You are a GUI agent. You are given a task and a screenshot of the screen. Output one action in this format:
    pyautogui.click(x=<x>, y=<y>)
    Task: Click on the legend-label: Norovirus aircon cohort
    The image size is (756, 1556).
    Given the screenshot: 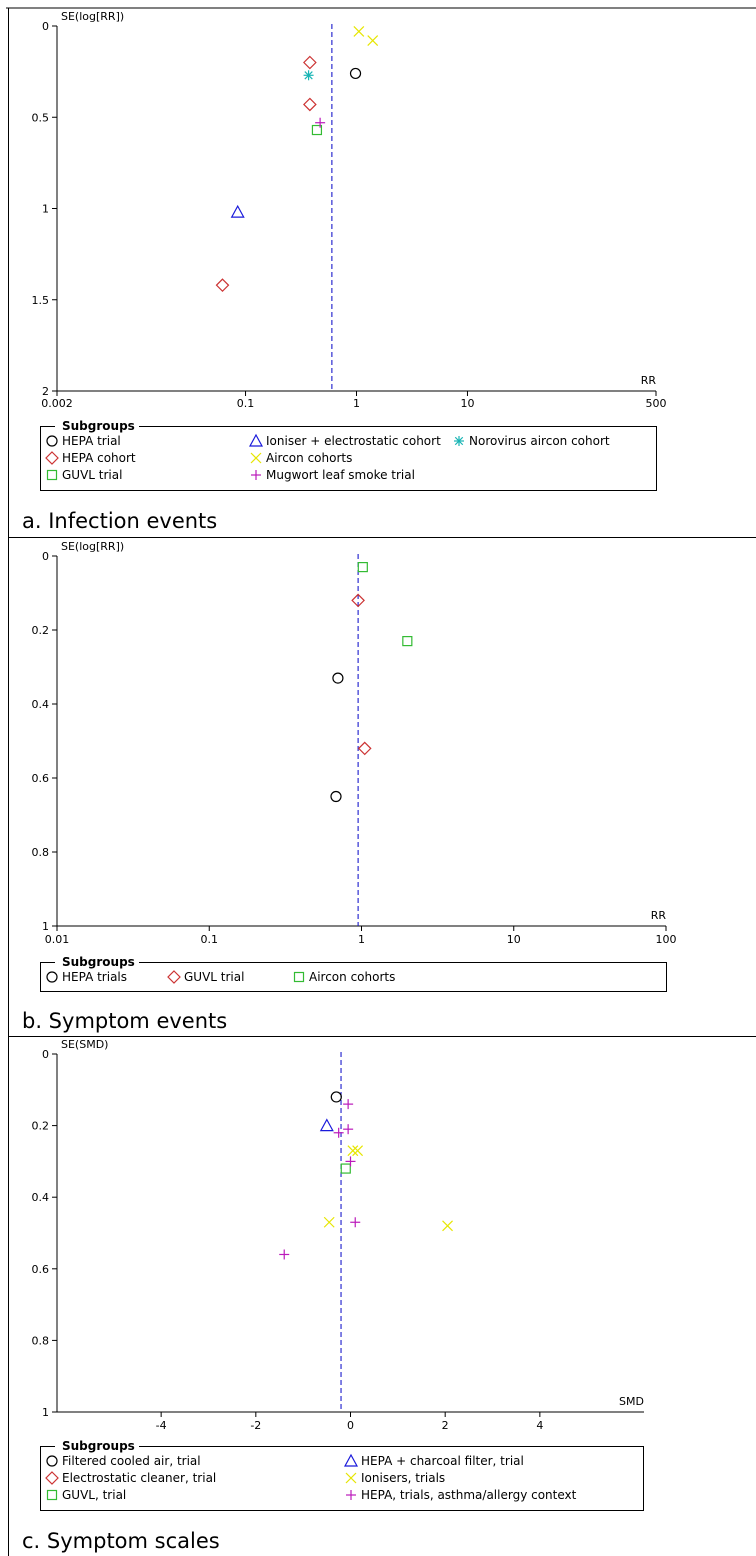 What is the action you would take?
    pyautogui.click(x=539, y=441)
    